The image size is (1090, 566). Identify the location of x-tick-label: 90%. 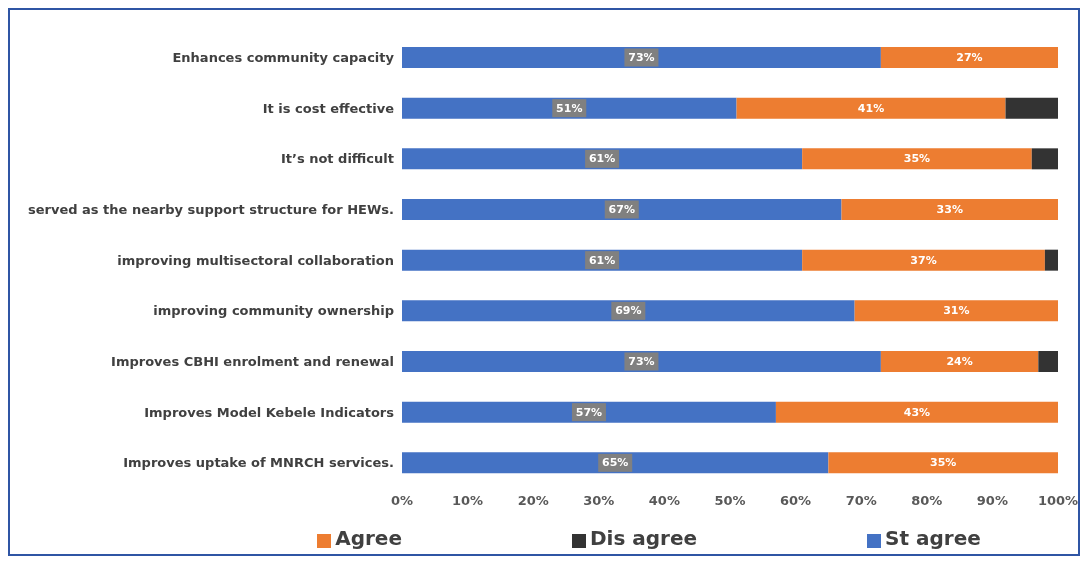
(992, 501).